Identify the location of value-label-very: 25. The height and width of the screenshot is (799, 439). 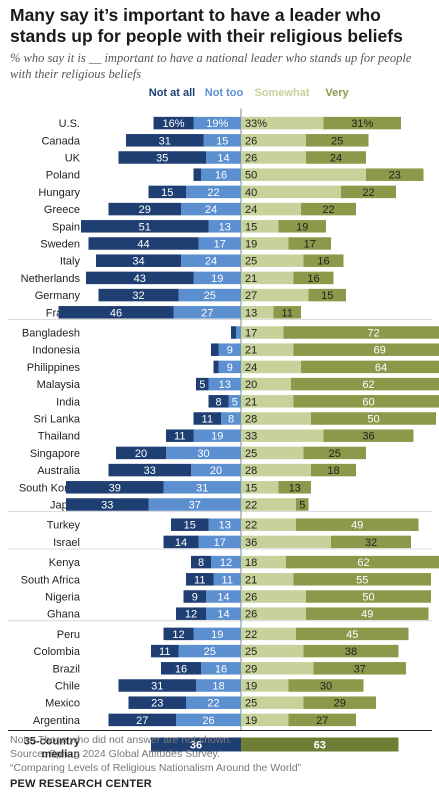
(335, 454).